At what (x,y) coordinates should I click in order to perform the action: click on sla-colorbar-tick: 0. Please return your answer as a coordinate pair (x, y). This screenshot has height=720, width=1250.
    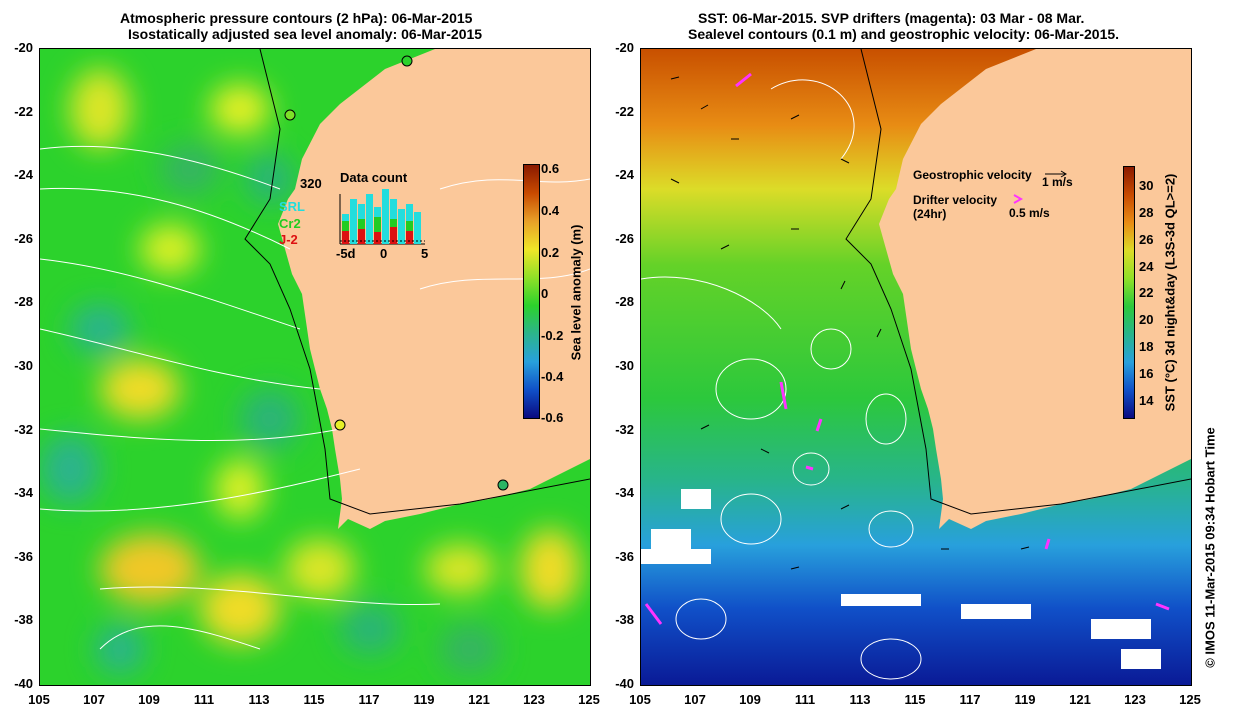
    Looking at the image, I should click on (545, 293).